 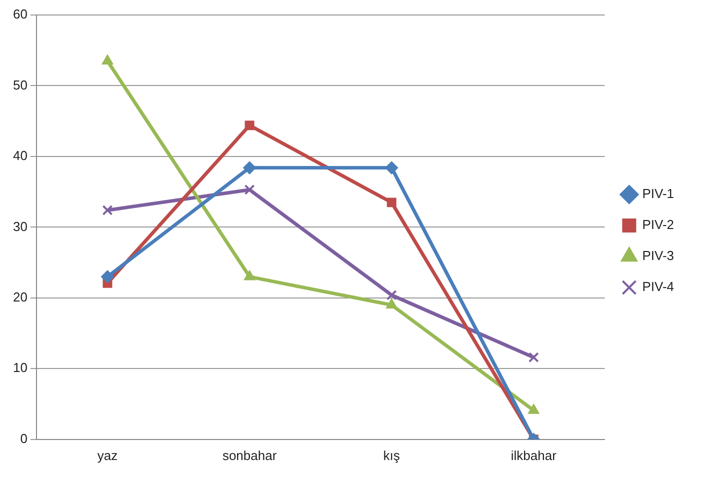 What do you see at coordinates (658, 256) in the screenshot?
I see `legend-label: PIV-3` at bounding box center [658, 256].